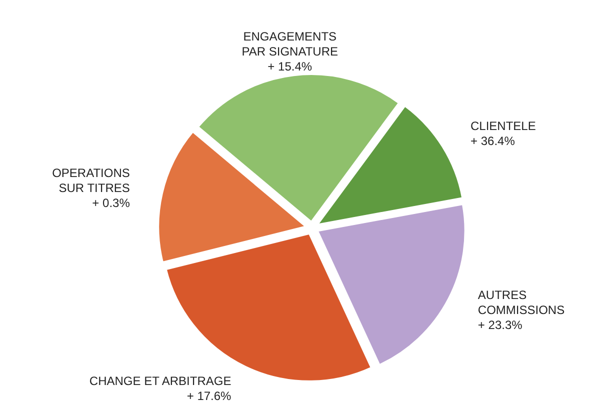 Image resolution: width=616 pixels, height=406 pixels. I want to click on slice-label: CHANGE ET ARBITRAGE + 17.6%, so click(160, 389).